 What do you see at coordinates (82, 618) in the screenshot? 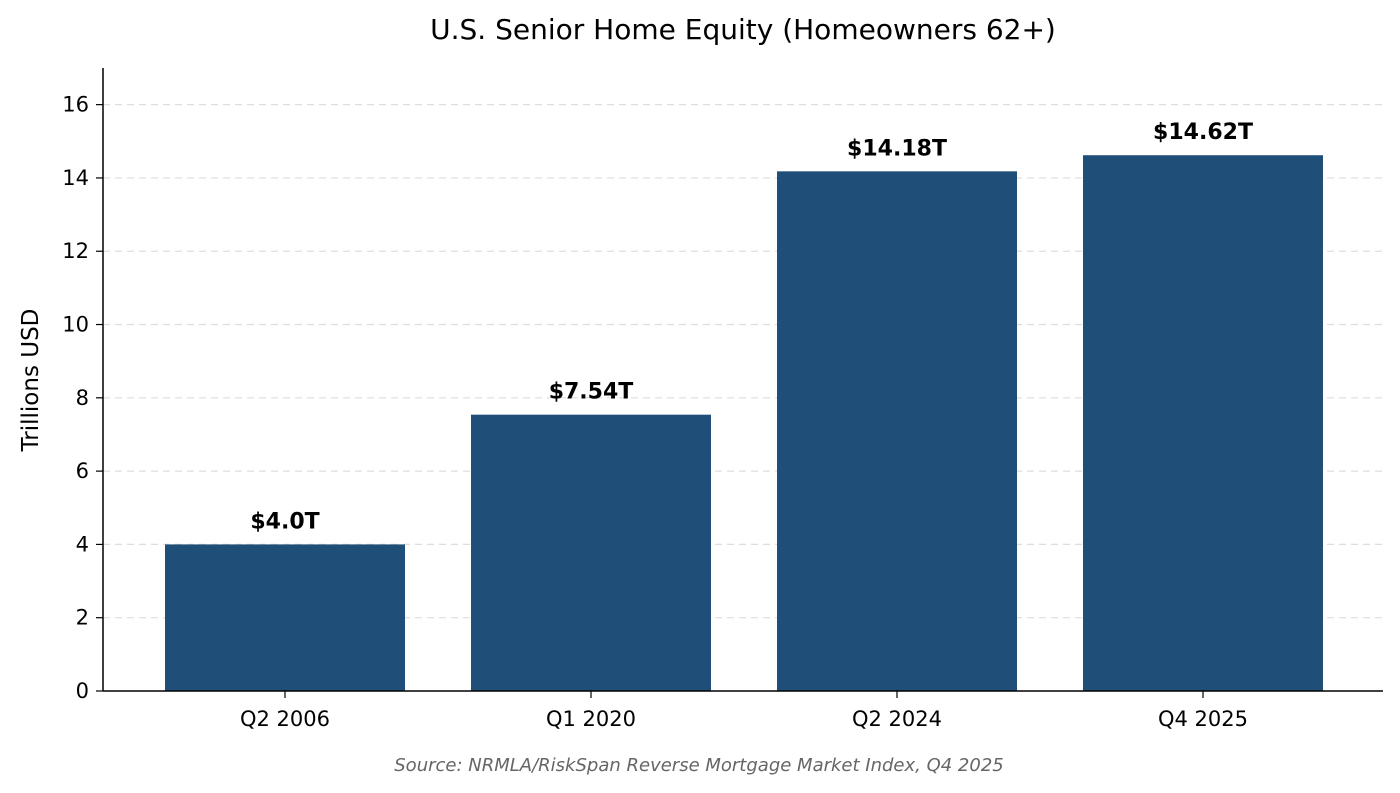
I see `y-tick-label: 2` at bounding box center [82, 618].